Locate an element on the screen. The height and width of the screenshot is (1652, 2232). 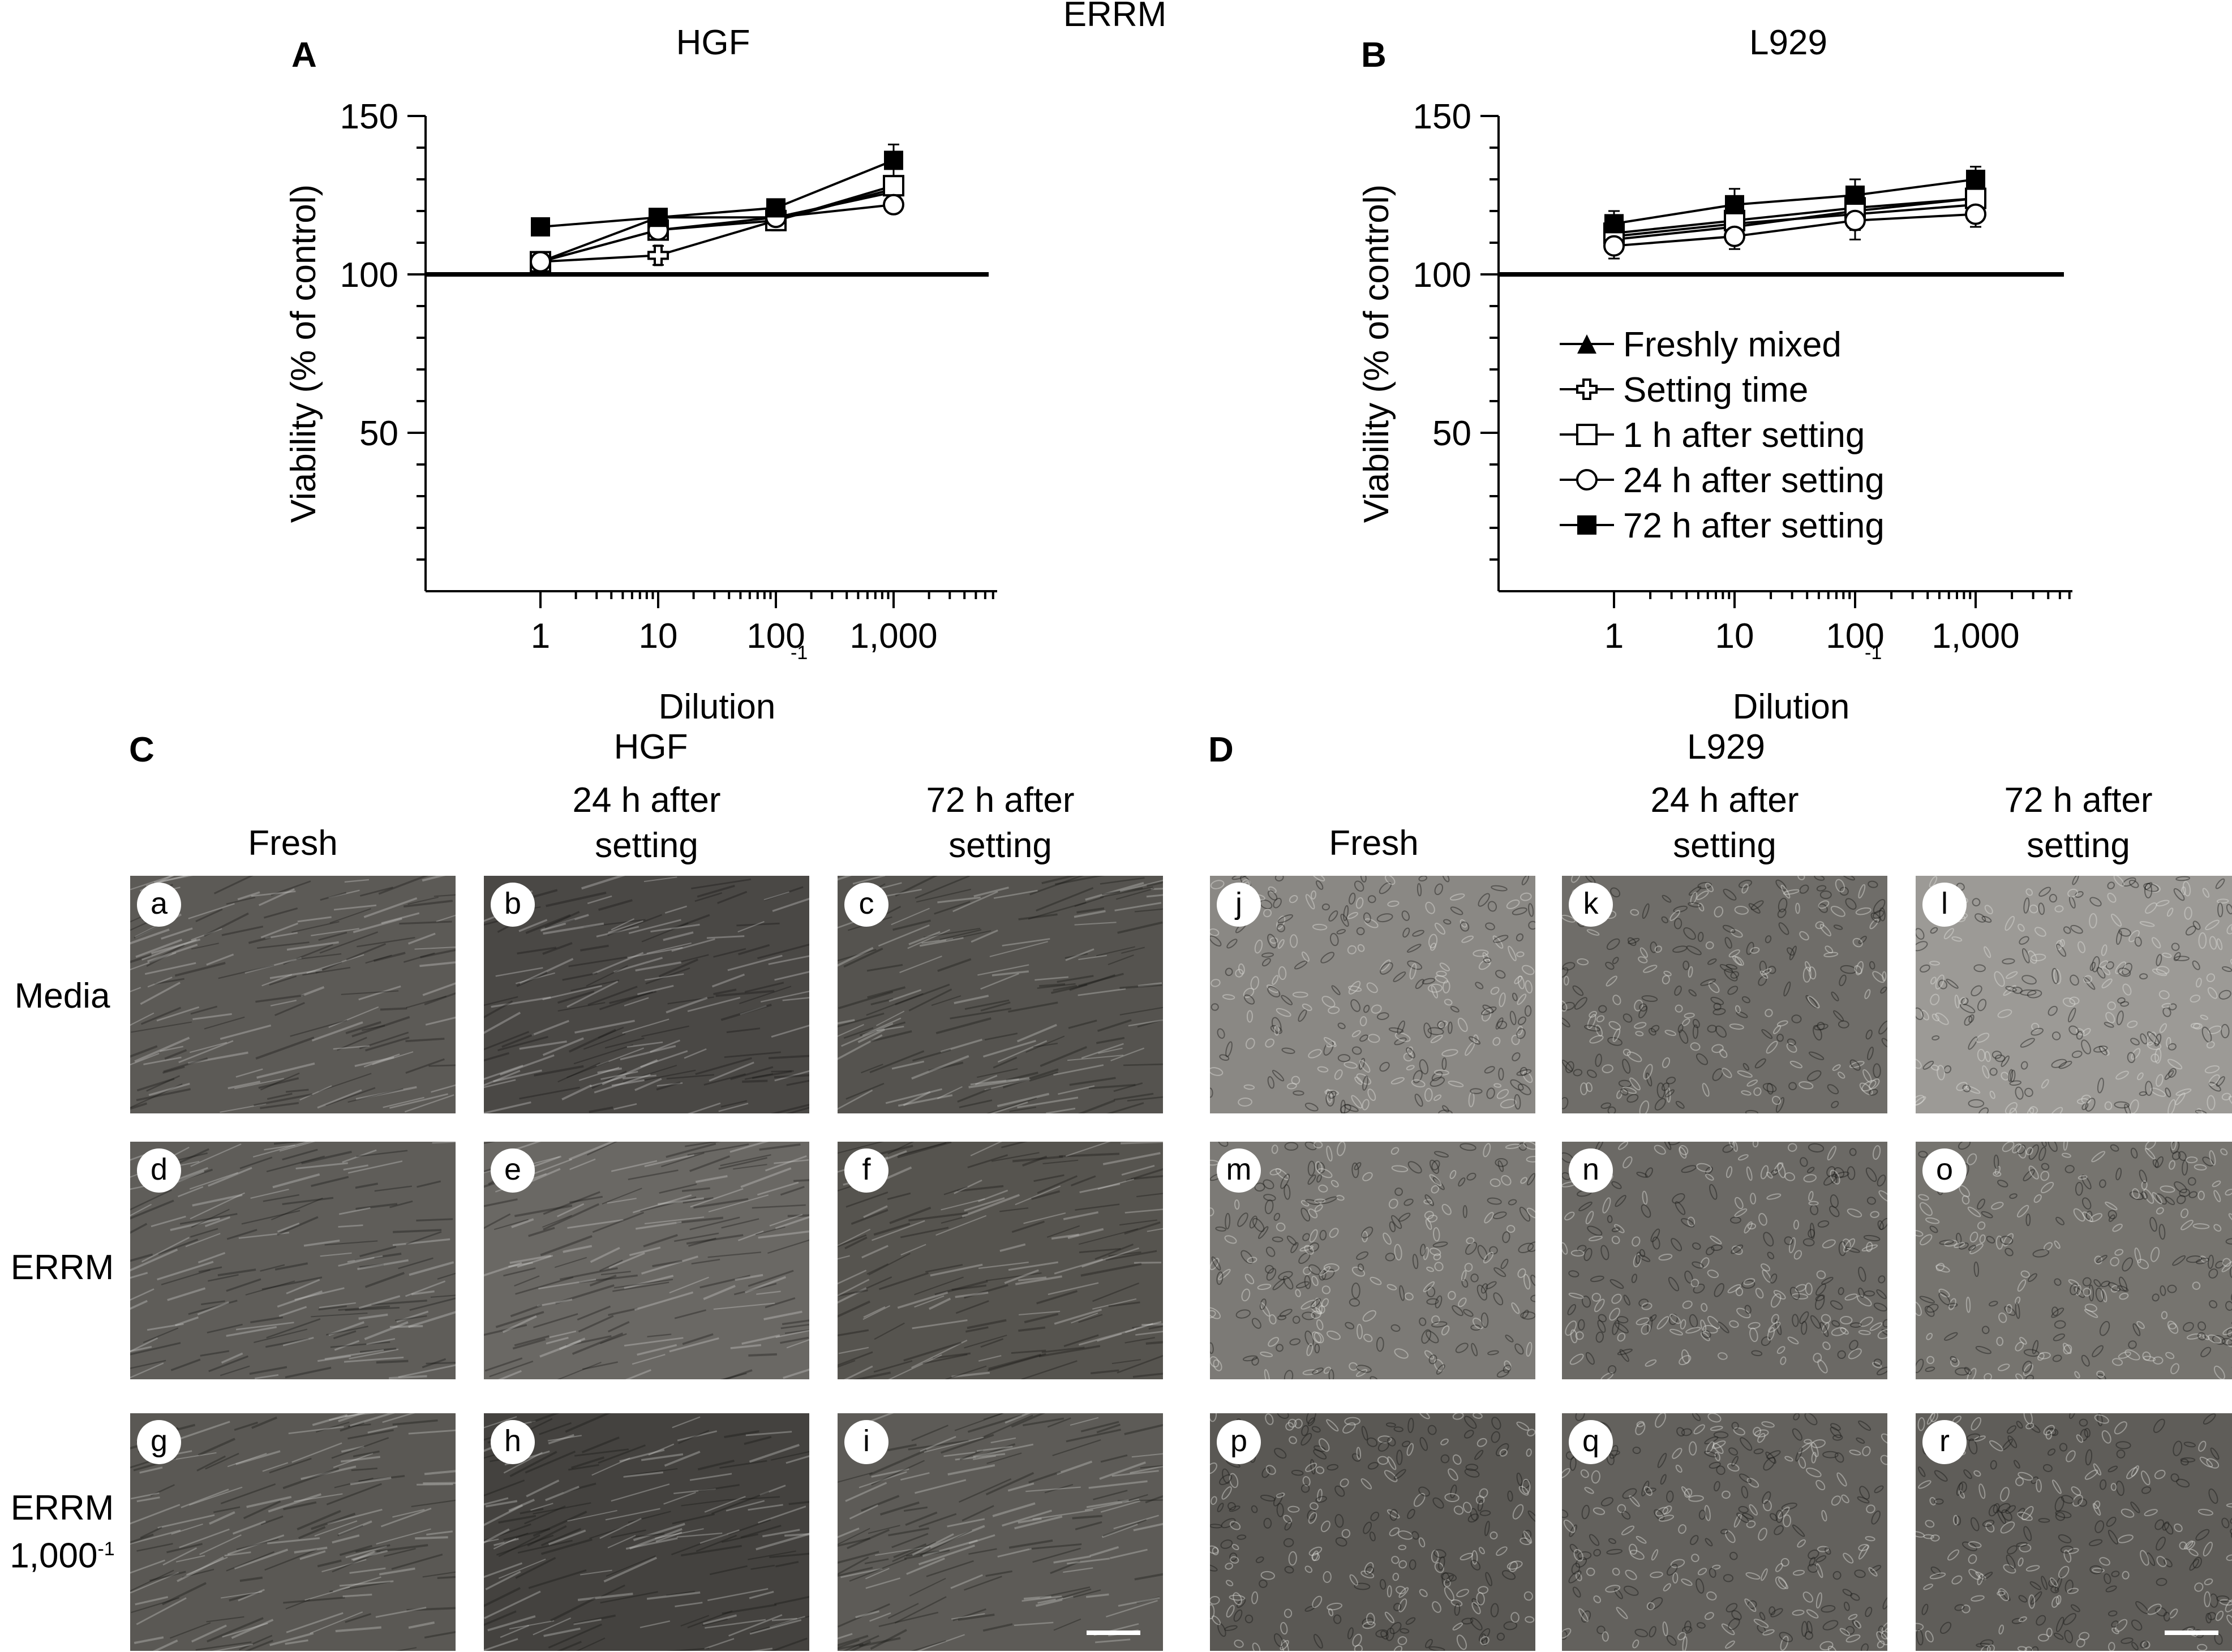
micrograph-g: g is located at coordinates (293, 1532).